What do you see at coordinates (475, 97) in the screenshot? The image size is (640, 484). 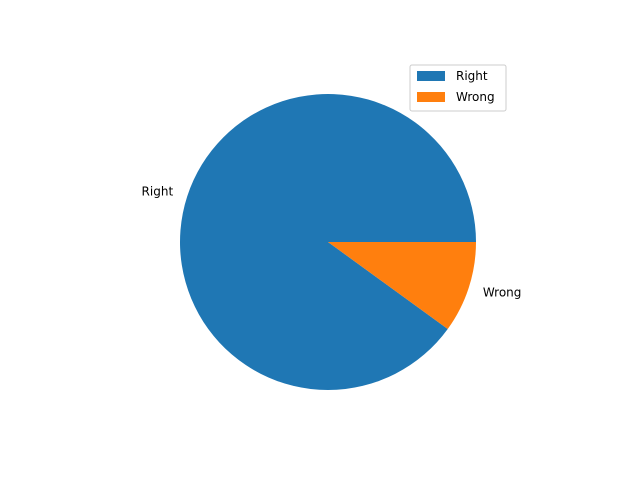 I see `legend-label-wrong: Wrong` at bounding box center [475, 97].